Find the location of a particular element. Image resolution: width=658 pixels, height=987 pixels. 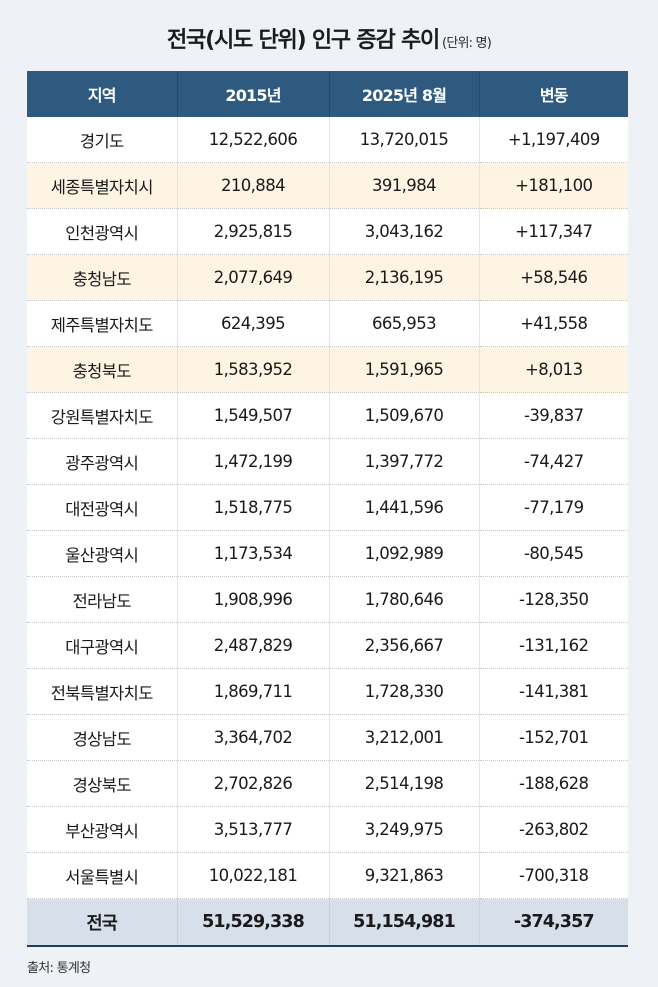

cell-2025-08: 1,092,989 is located at coordinates (404, 553).